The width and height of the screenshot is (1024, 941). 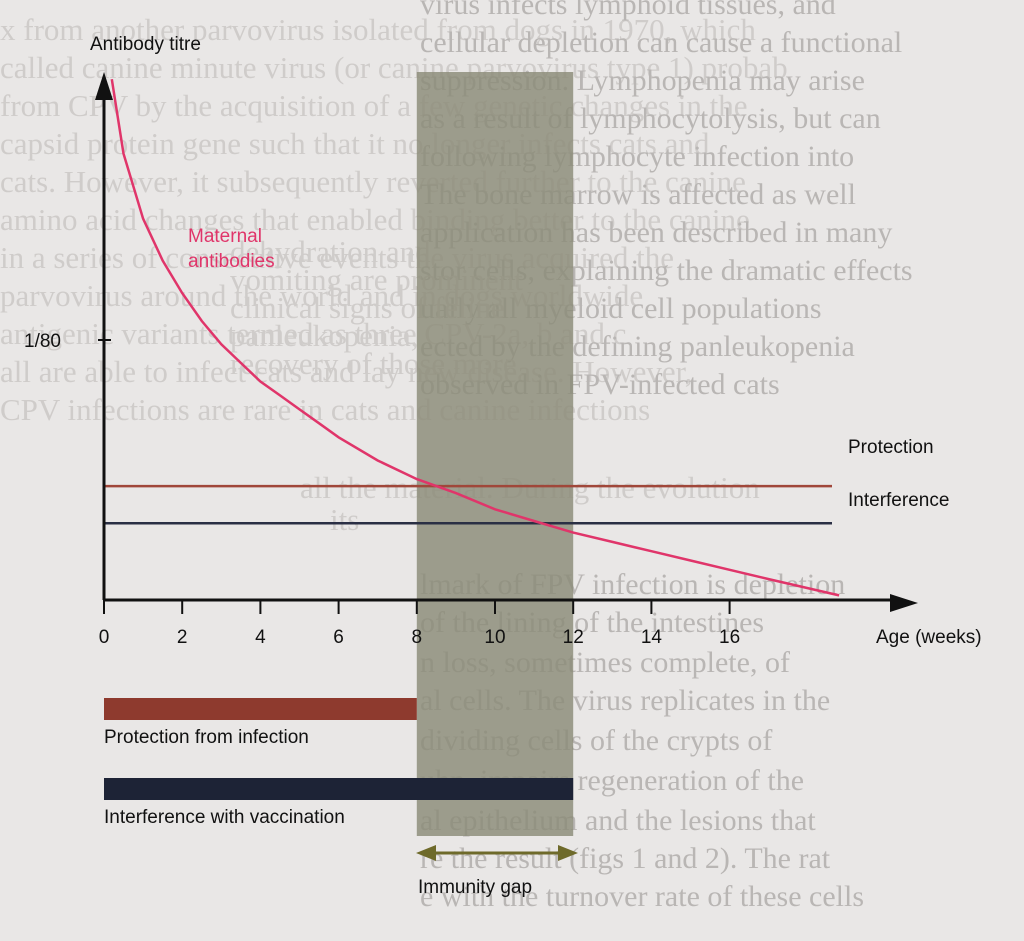 I want to click on x-tick-label: 16, so click(x=729, y=637).